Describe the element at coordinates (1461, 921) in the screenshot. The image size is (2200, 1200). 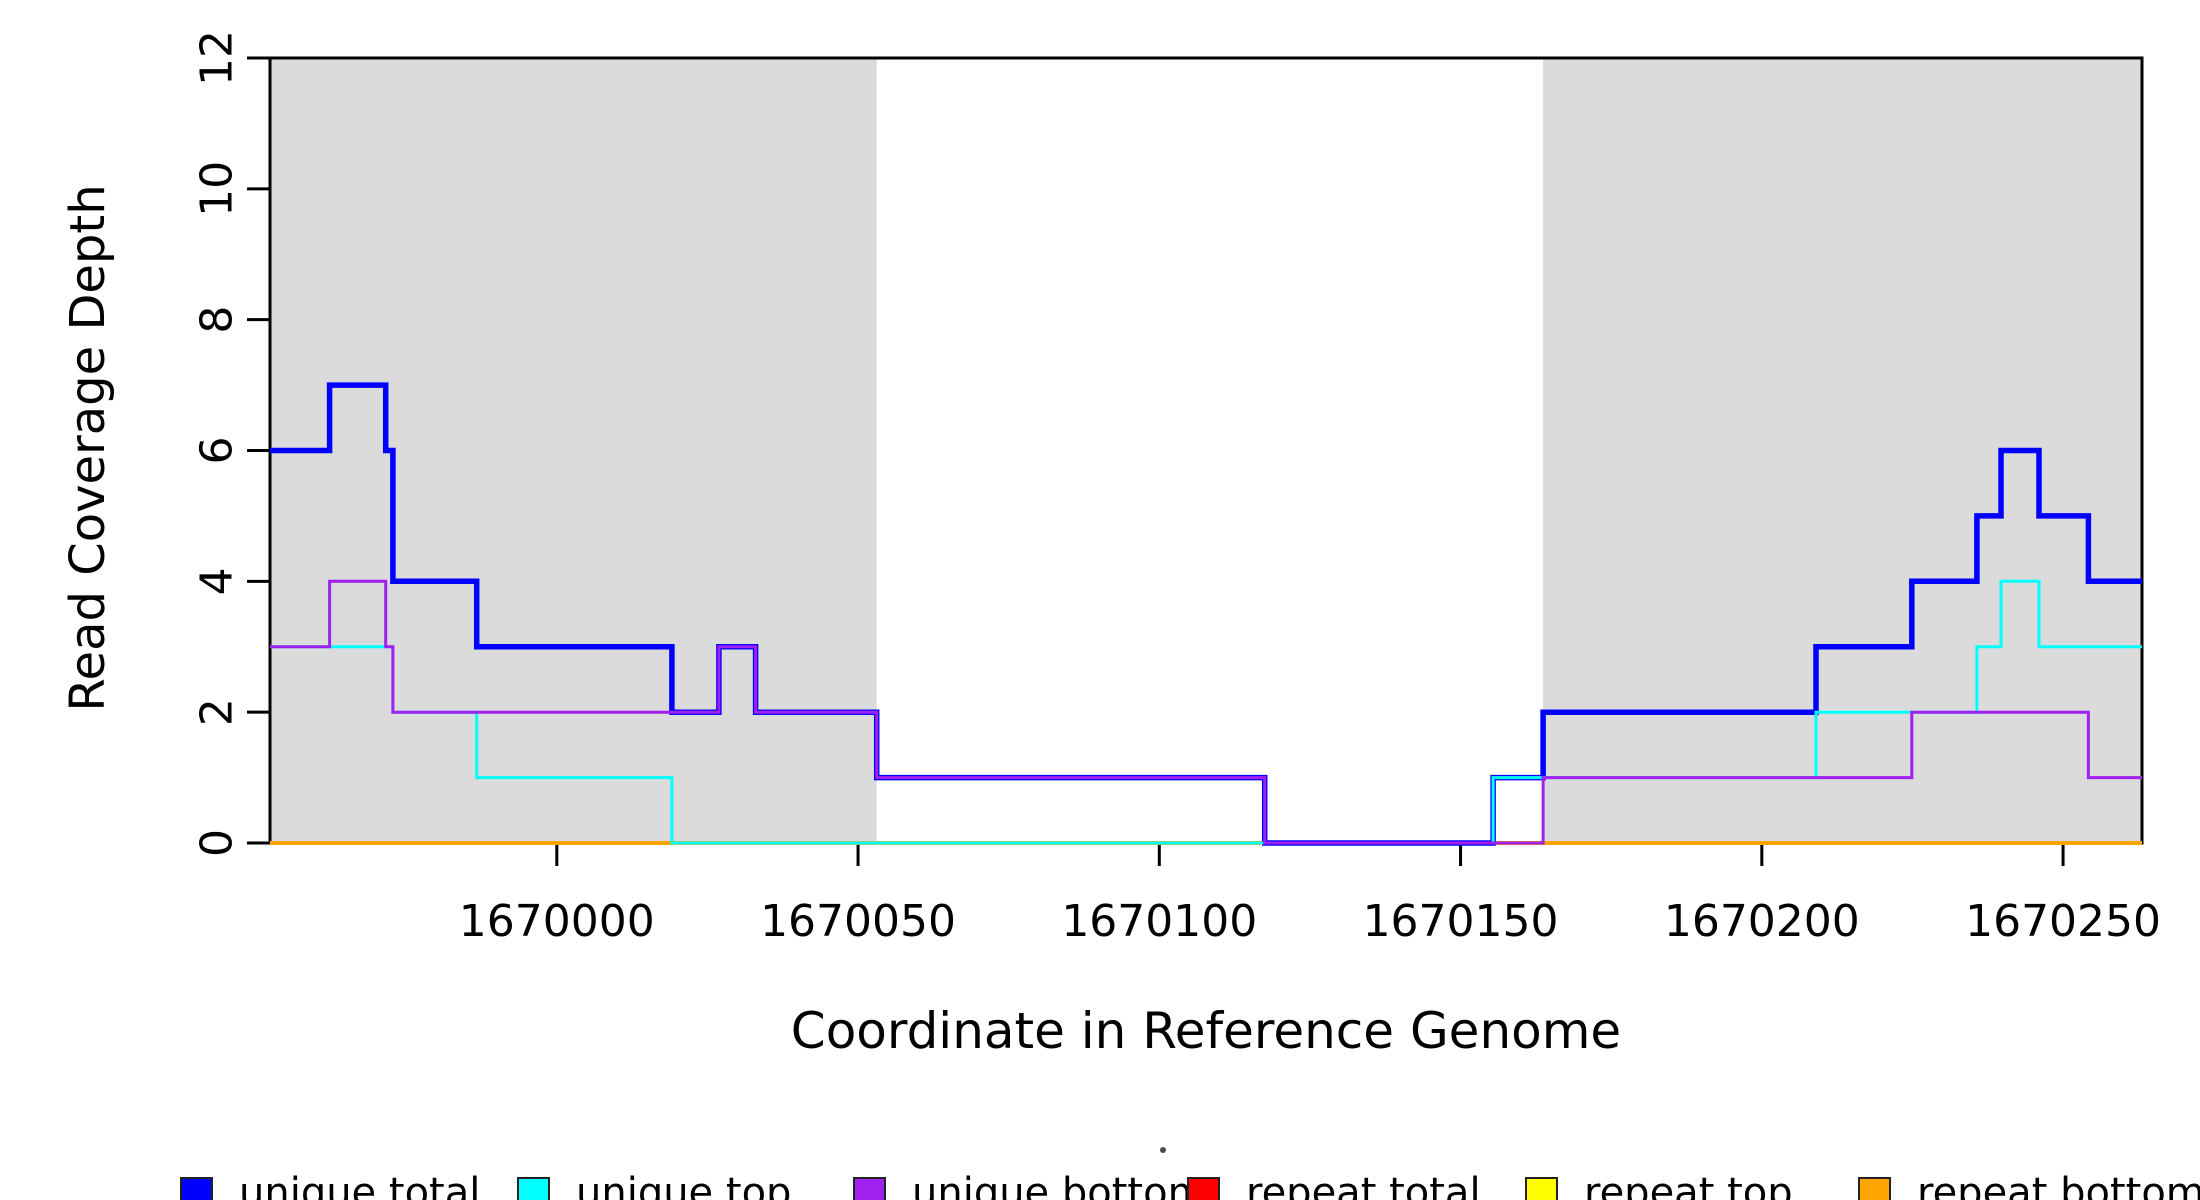
I see `x-tick-label: 1670150` at that location.